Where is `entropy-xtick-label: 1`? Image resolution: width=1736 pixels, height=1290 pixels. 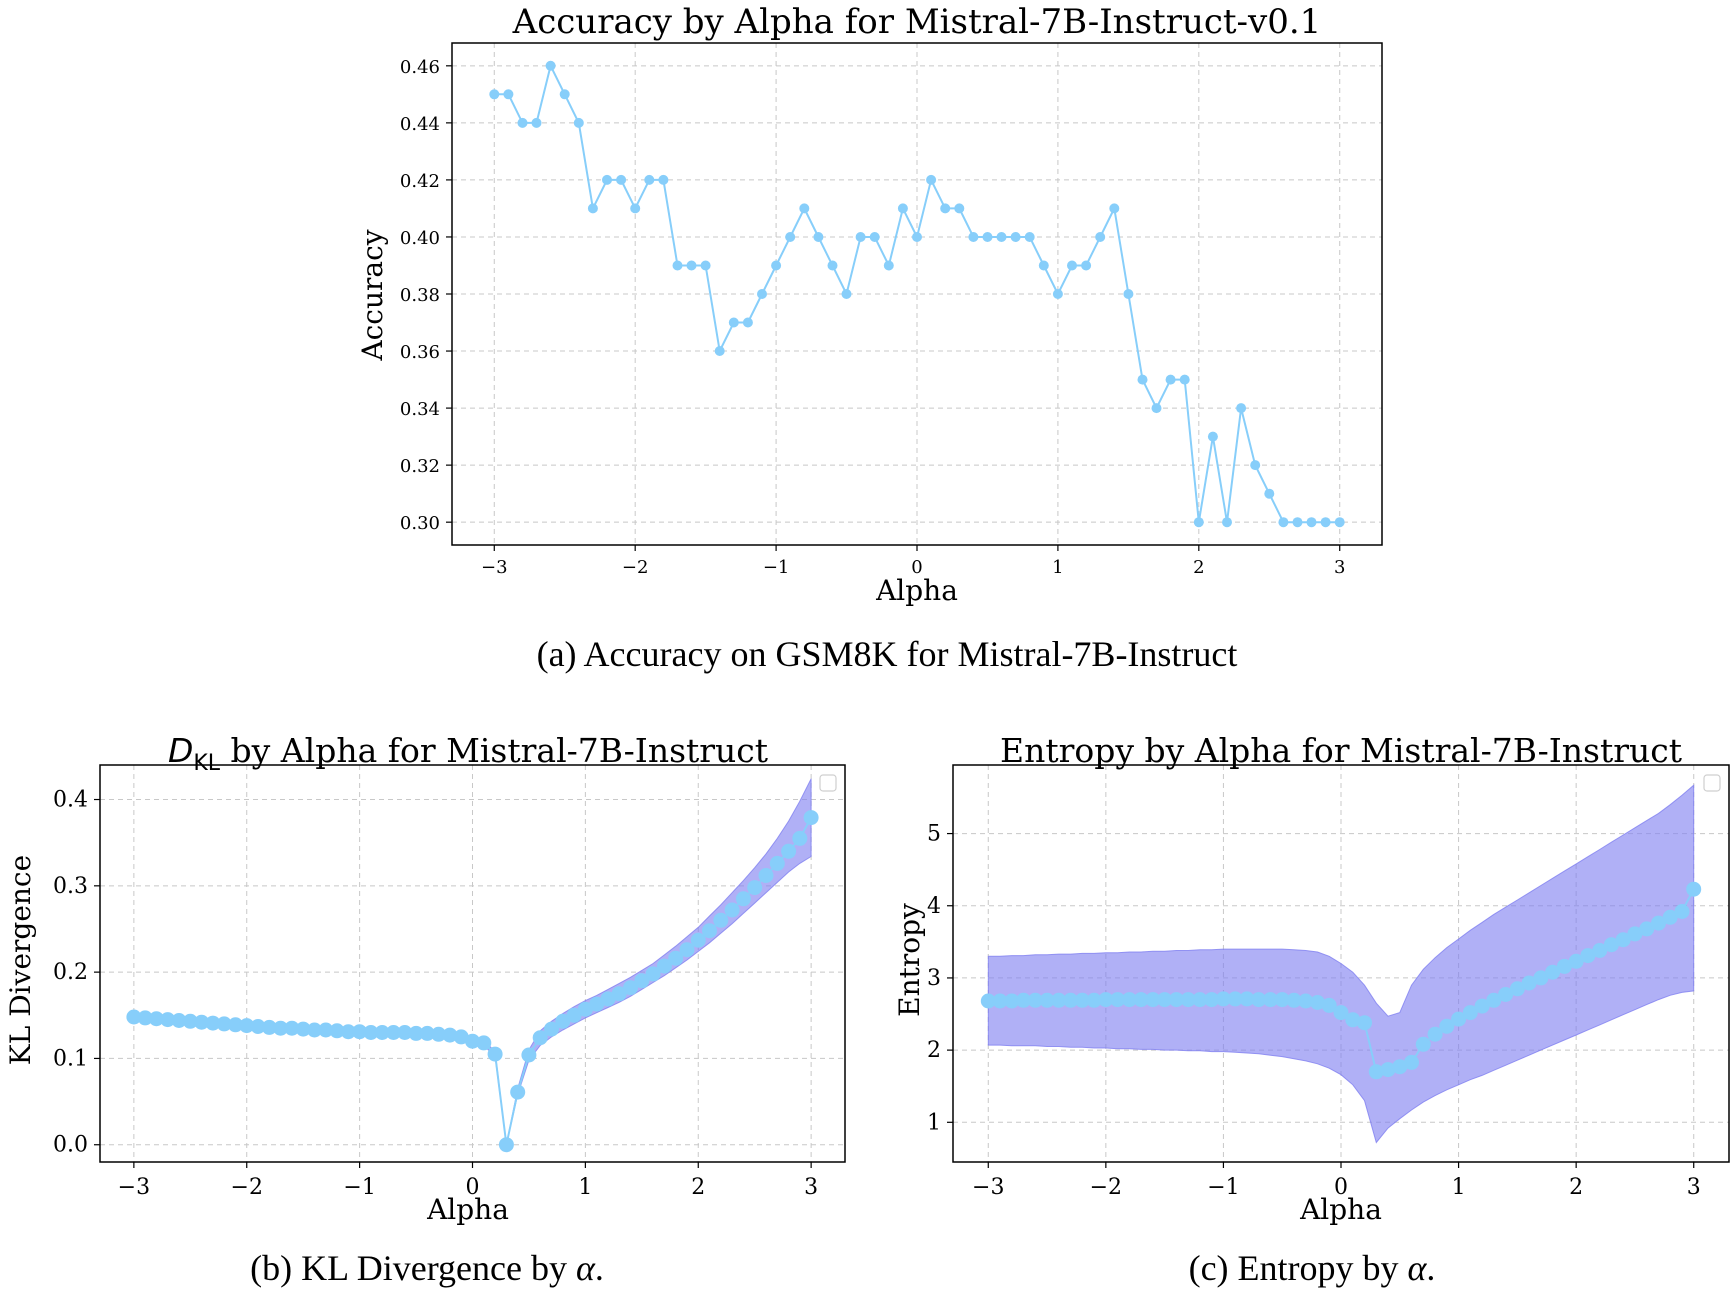 entropy-xtick-label: 1 is located at coordinates (1459, 1187).